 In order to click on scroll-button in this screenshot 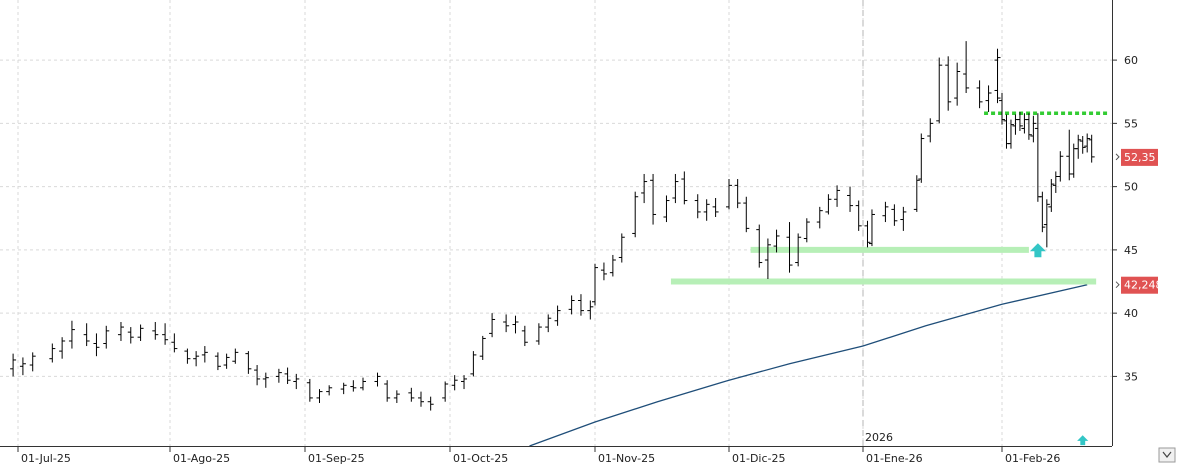, I will do `click(1167, 455)`.